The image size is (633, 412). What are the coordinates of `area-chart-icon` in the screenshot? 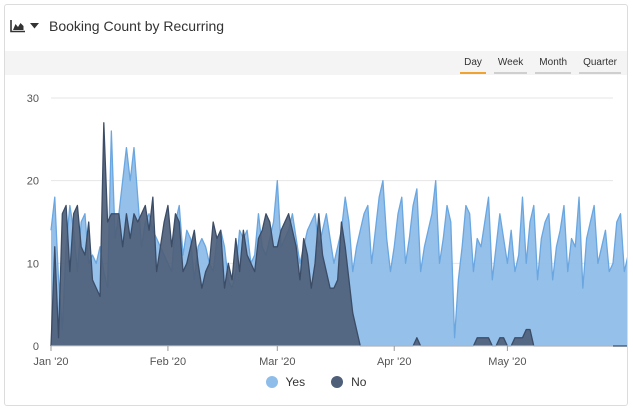 It's located at (18, 26).